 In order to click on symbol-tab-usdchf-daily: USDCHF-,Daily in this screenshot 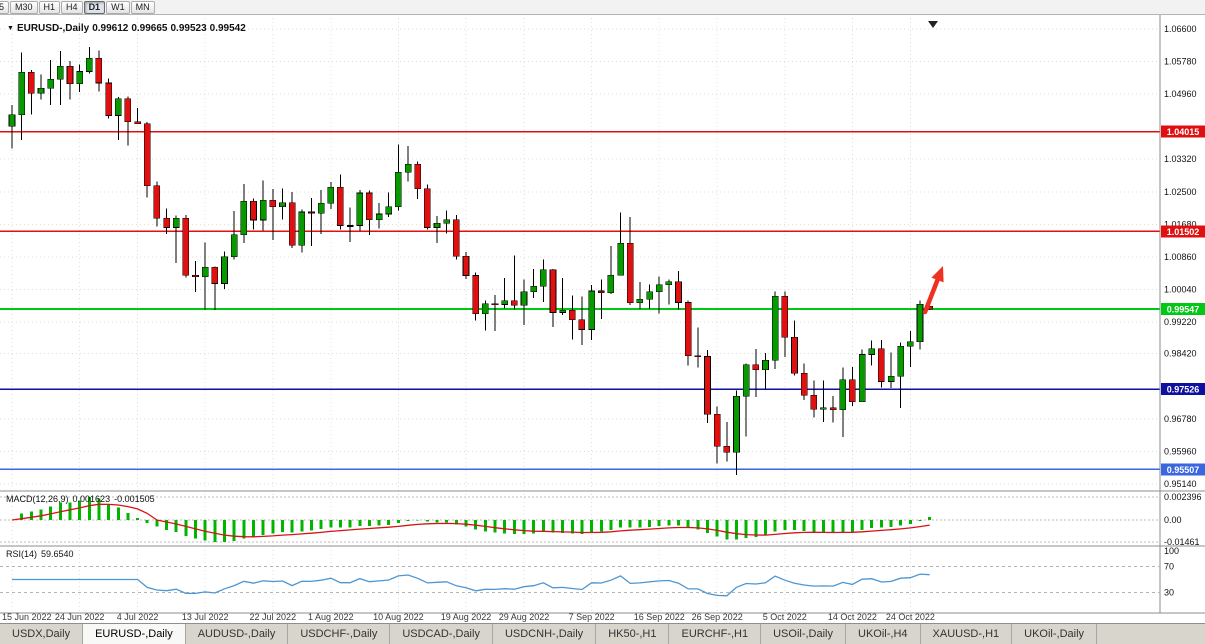, I will do `click(339, 634)`.